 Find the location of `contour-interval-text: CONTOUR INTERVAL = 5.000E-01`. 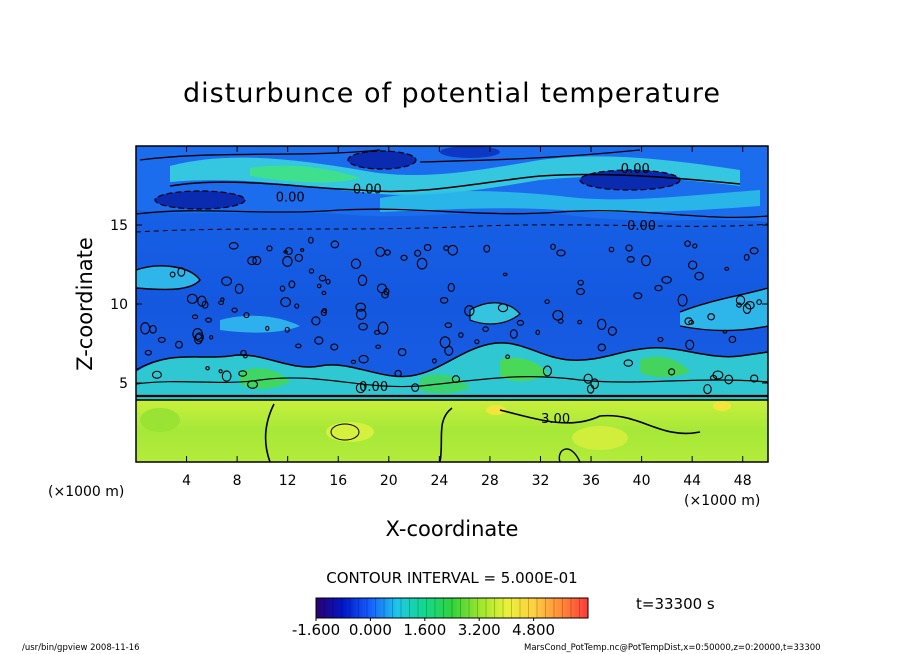

contour-interval-text: CONTOUR INTERVAL = 5.000E-01 is located at coordinates (451, 578).